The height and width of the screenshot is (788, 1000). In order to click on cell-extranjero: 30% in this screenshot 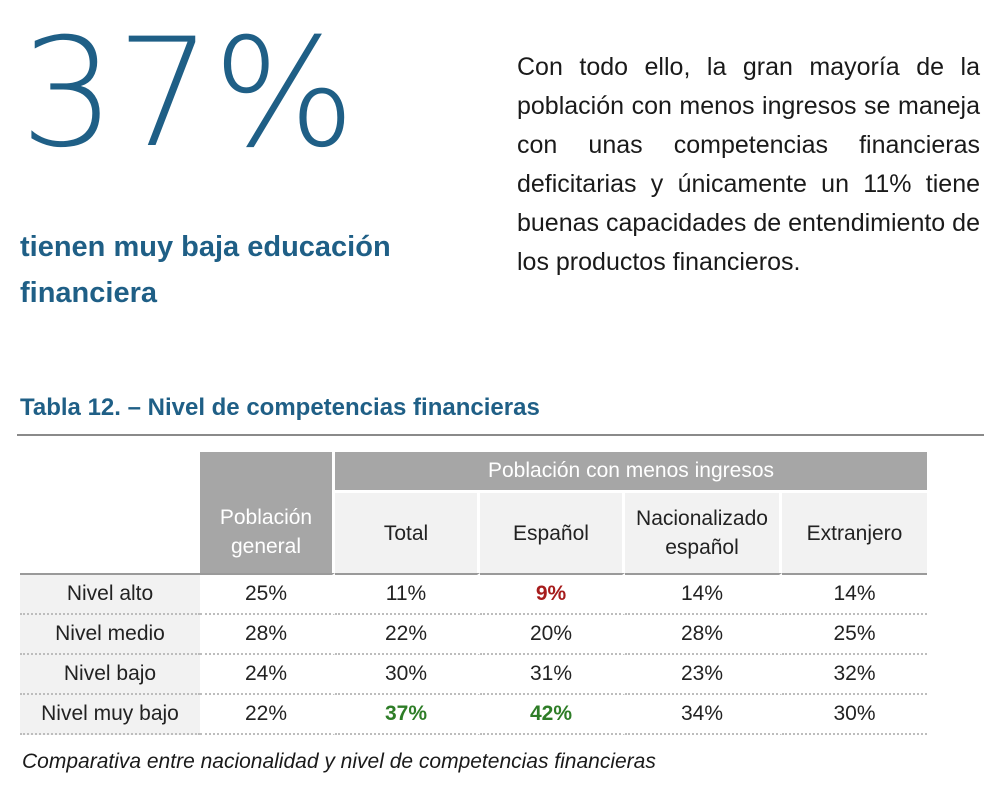, I will do `click(855, 715)`.